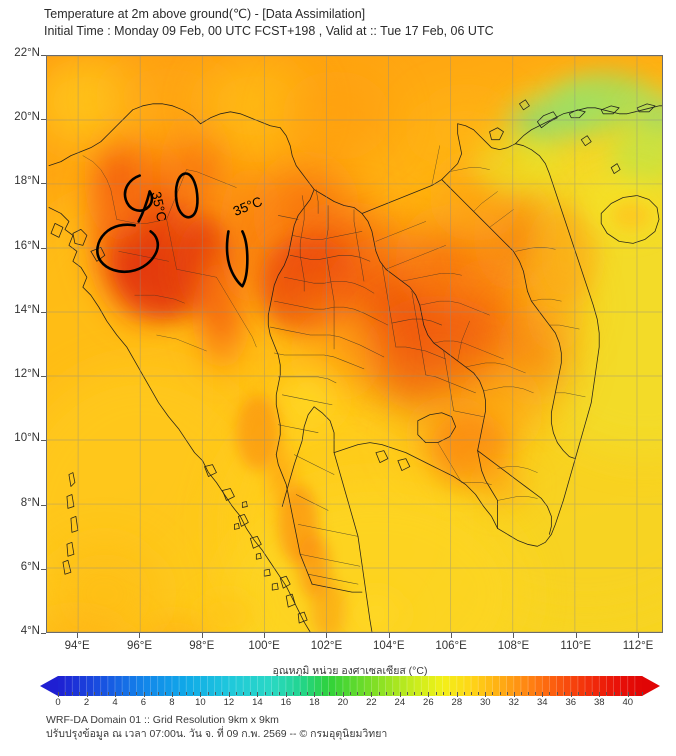 The height and width of the screenshot is (756, 676). Describe the element at coordinates (628, 702) in the screenshot. I see `colorbar-tick-label: 40` at that location.